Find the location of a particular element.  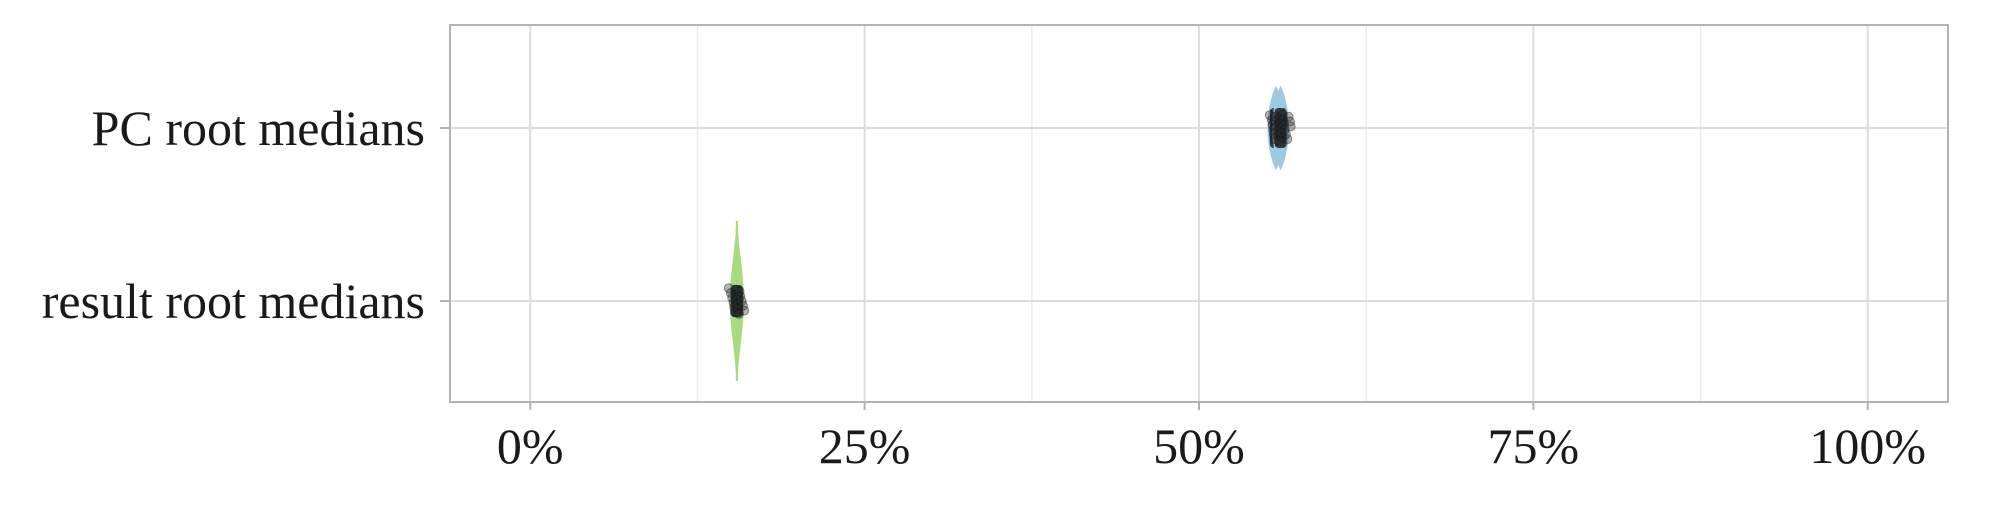

points is located at coordinates (1009, 214).